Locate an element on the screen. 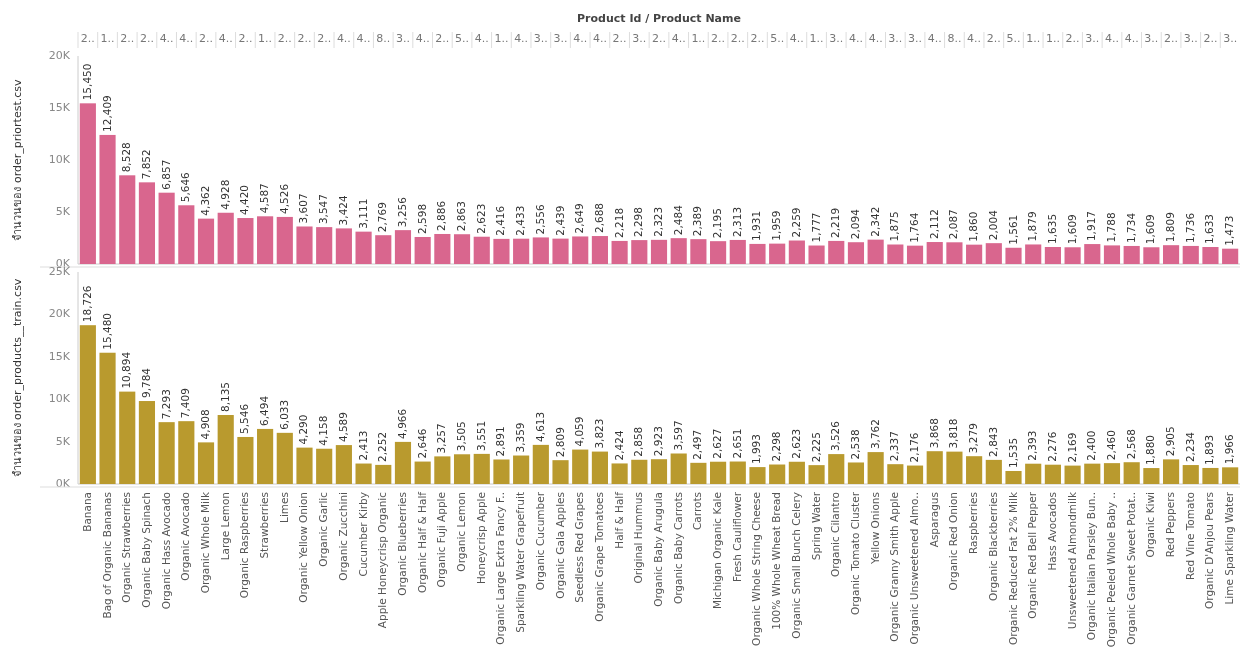 This screenshot has height=657, width=1244. x-tick-label: Seedless Red Grapes is located at coordinates (579, 547).